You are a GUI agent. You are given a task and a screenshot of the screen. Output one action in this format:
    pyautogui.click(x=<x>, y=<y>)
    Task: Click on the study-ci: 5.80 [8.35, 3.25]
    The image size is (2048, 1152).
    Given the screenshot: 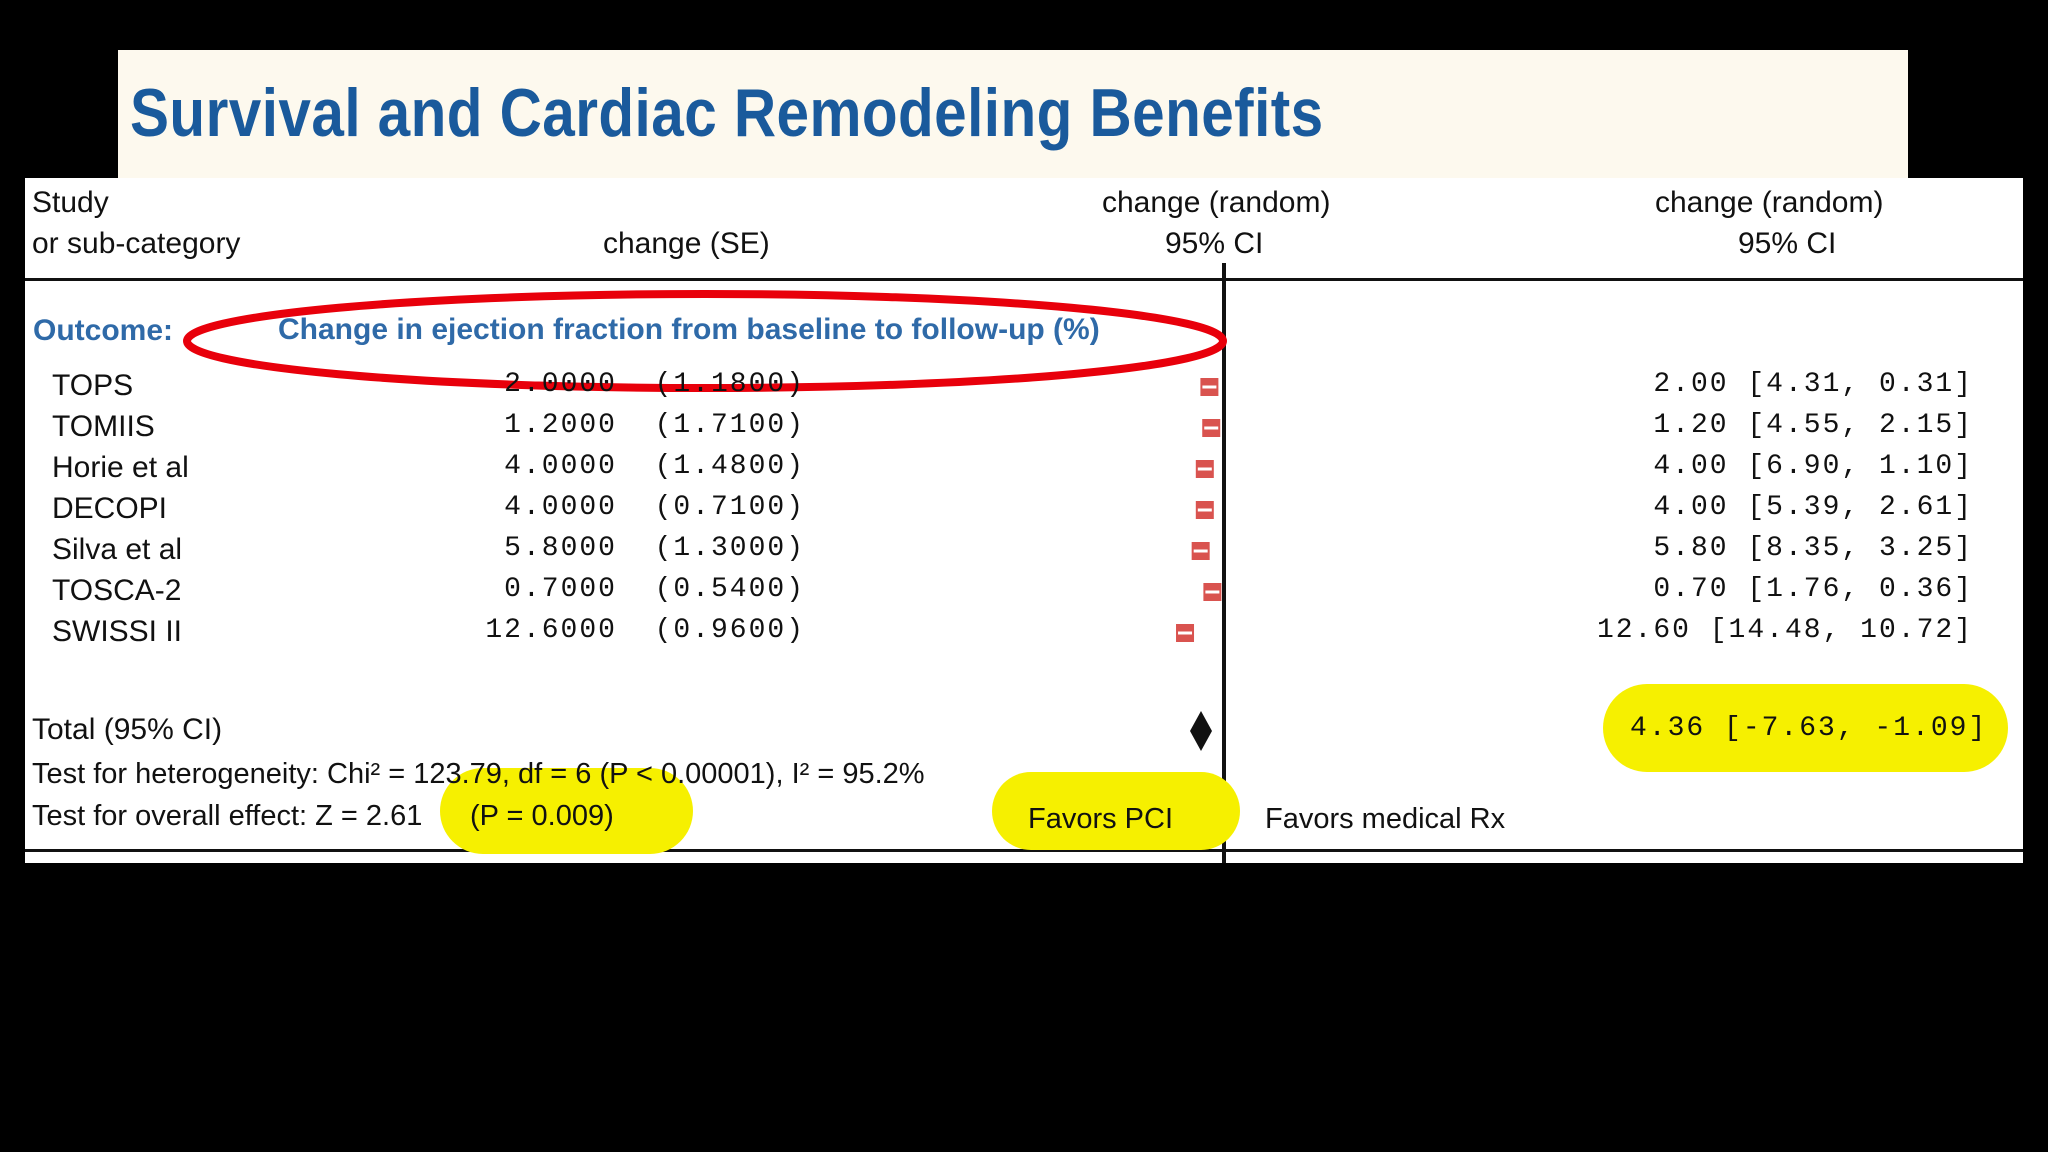 What is the action you would take?
    pyautogui.click(x=1813, y=548)
    